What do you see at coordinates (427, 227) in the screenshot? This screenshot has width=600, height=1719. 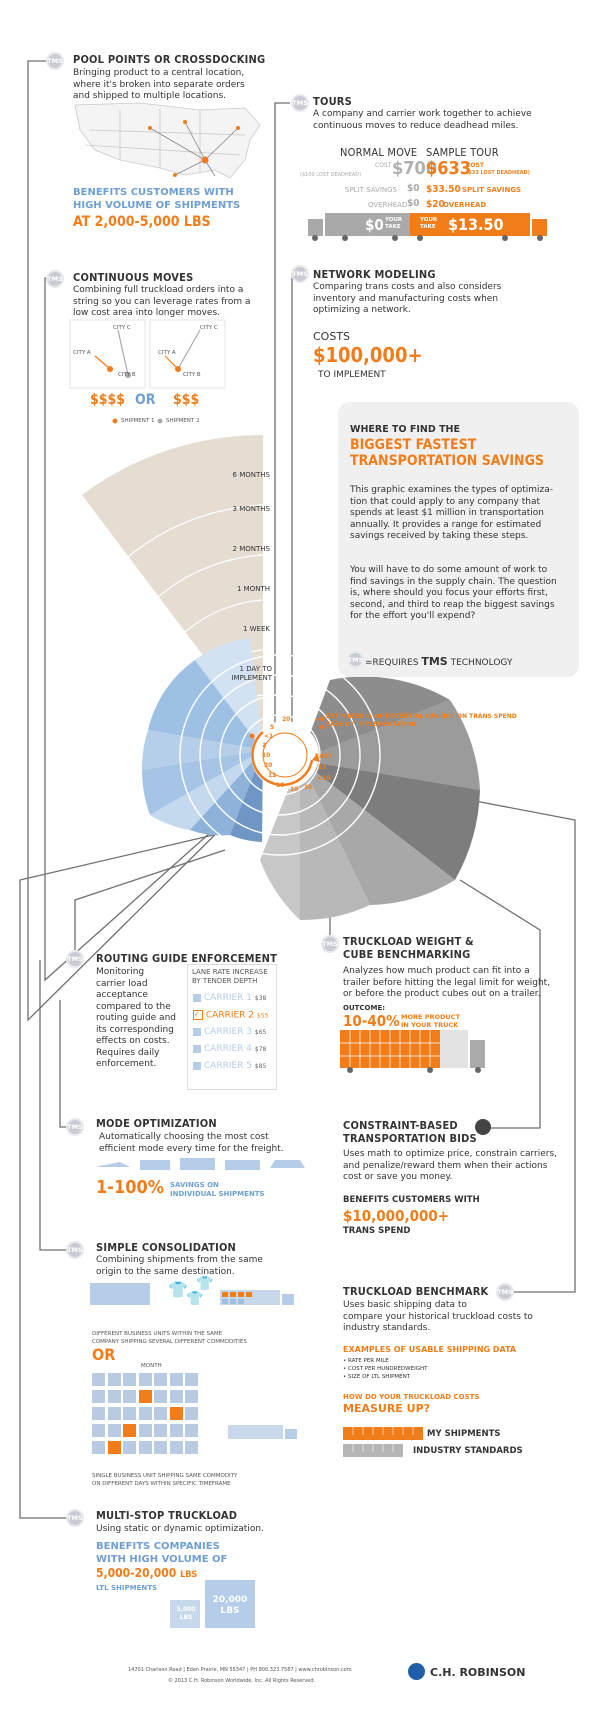 I see `tour-trucks` at bounding box center [427, 227].